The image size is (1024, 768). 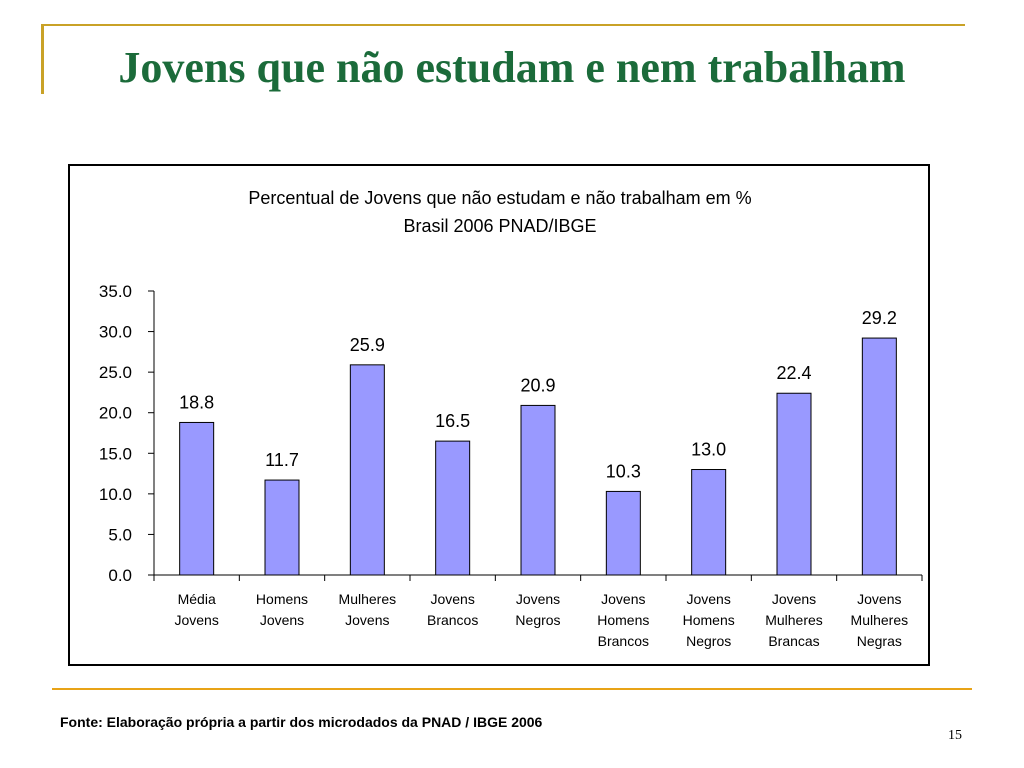 What do you see at coordinates (623, 471) in the screenshot?
I see `bar-value-label: 10.3` at bounding box center [623, 471].